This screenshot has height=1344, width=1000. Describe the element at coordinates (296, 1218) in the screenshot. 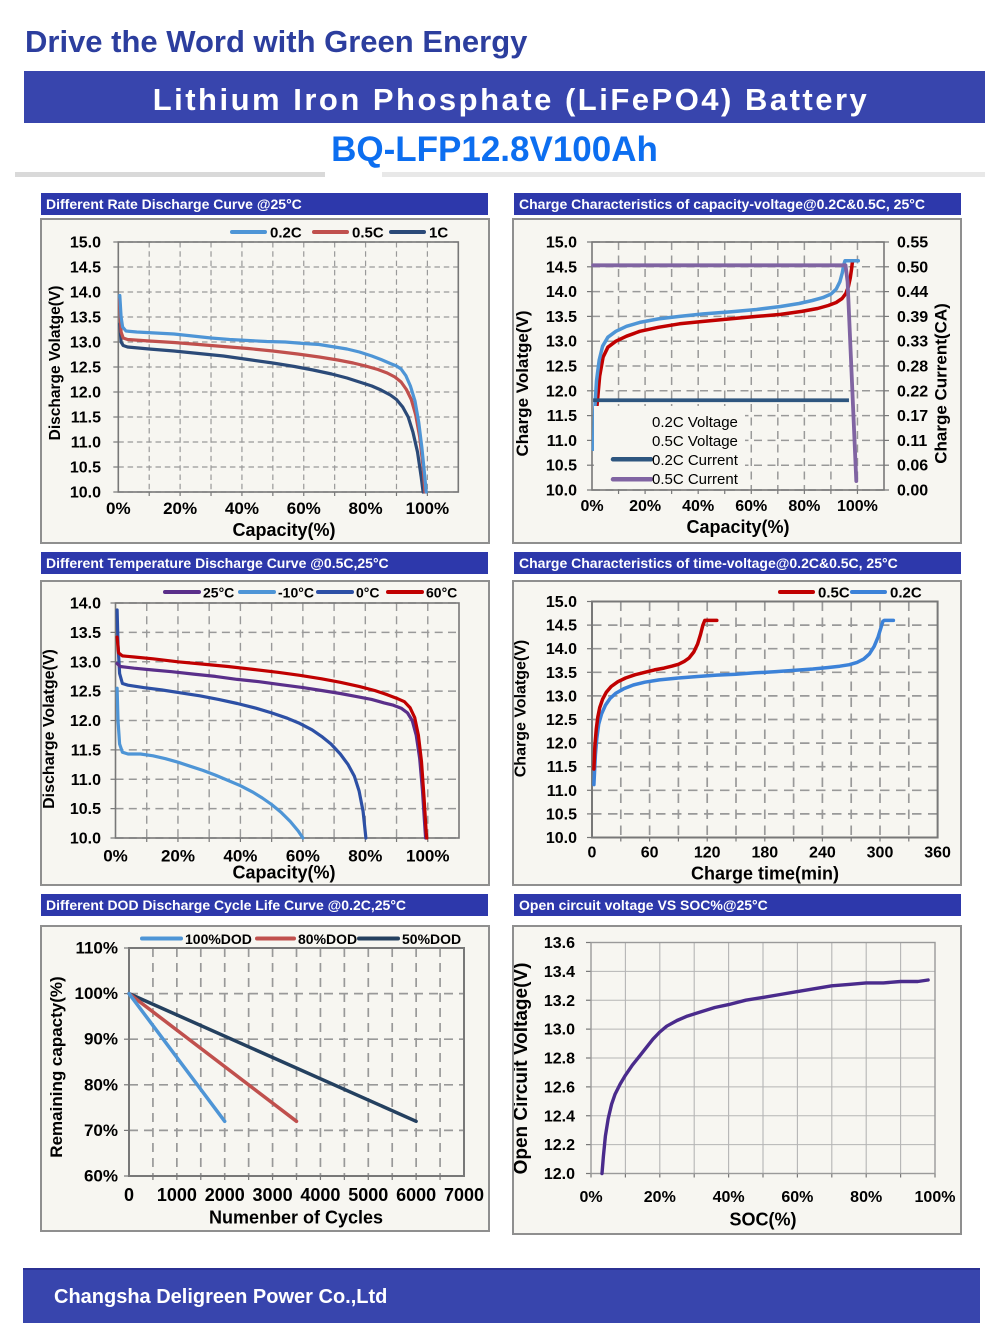

I see `svg-text: Numenber of Cycles` at that location.